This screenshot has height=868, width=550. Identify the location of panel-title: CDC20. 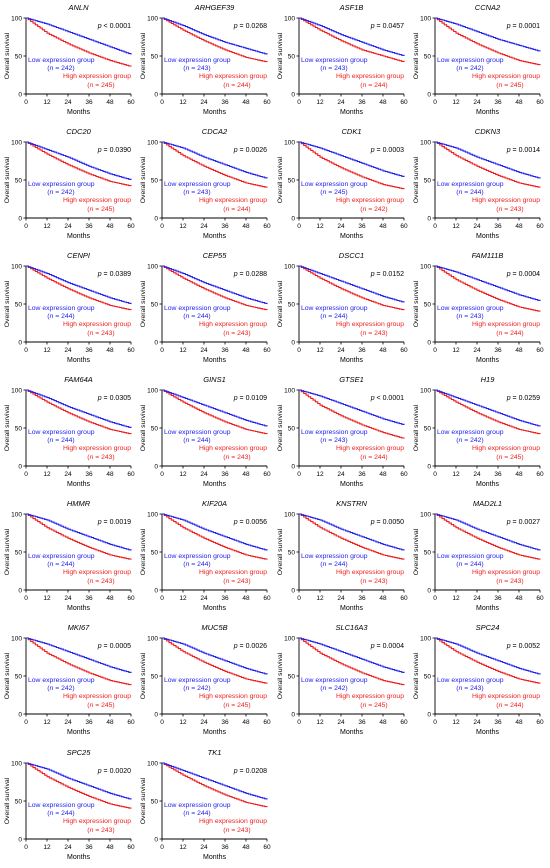
(78, 131).